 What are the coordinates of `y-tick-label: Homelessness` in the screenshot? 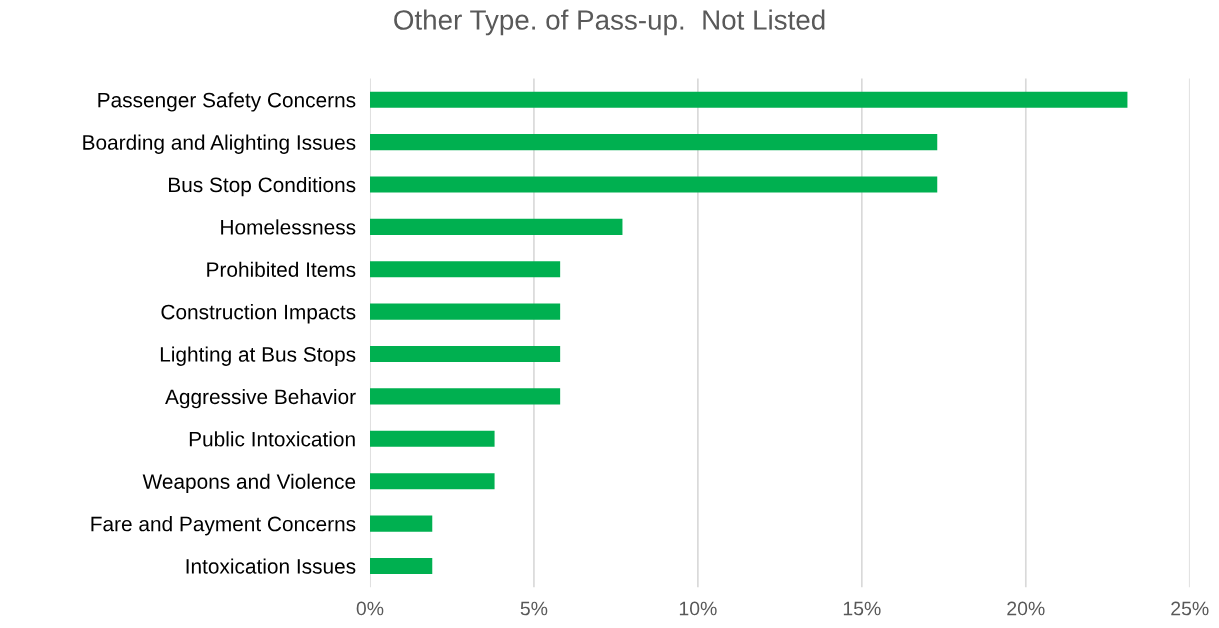 It's located at (288, 227).